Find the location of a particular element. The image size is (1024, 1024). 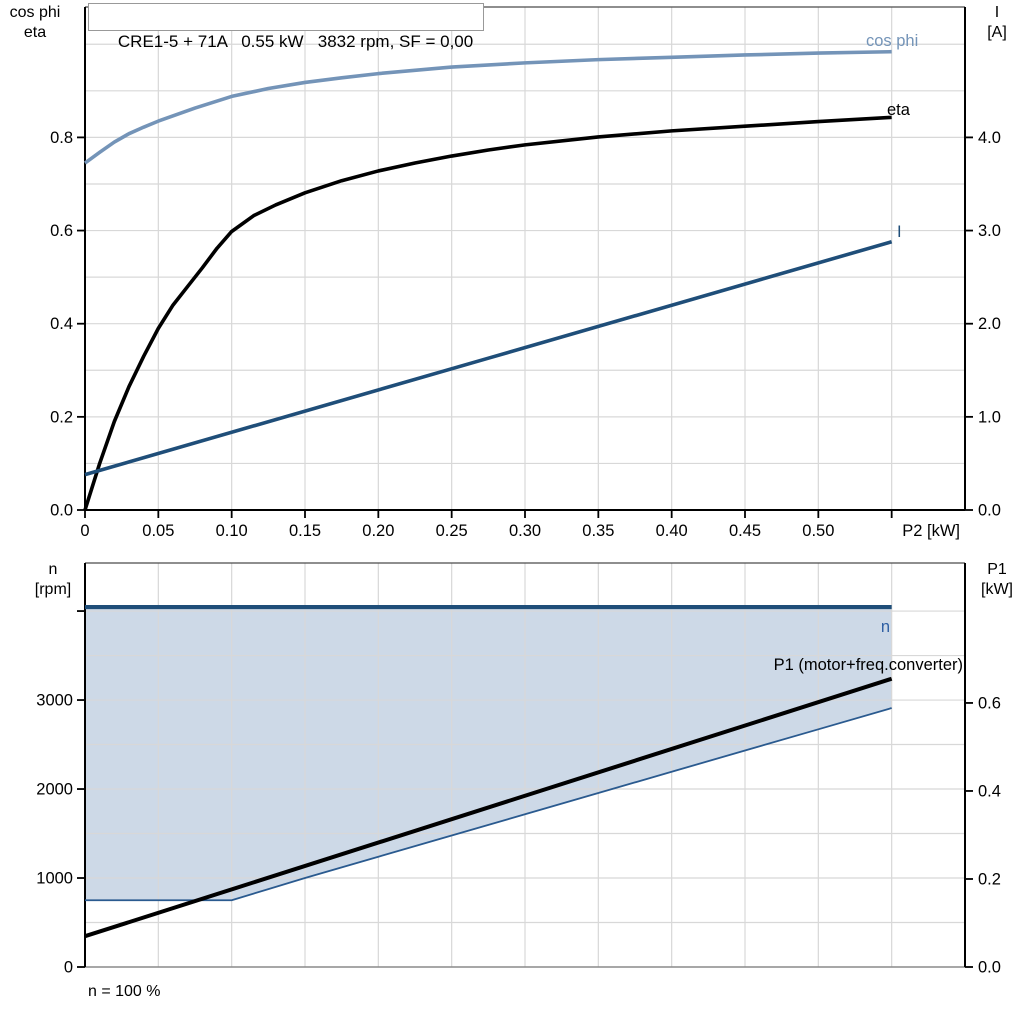

y-left-axis-title-cosphi: cos phi is located at coordinates (35, 12).